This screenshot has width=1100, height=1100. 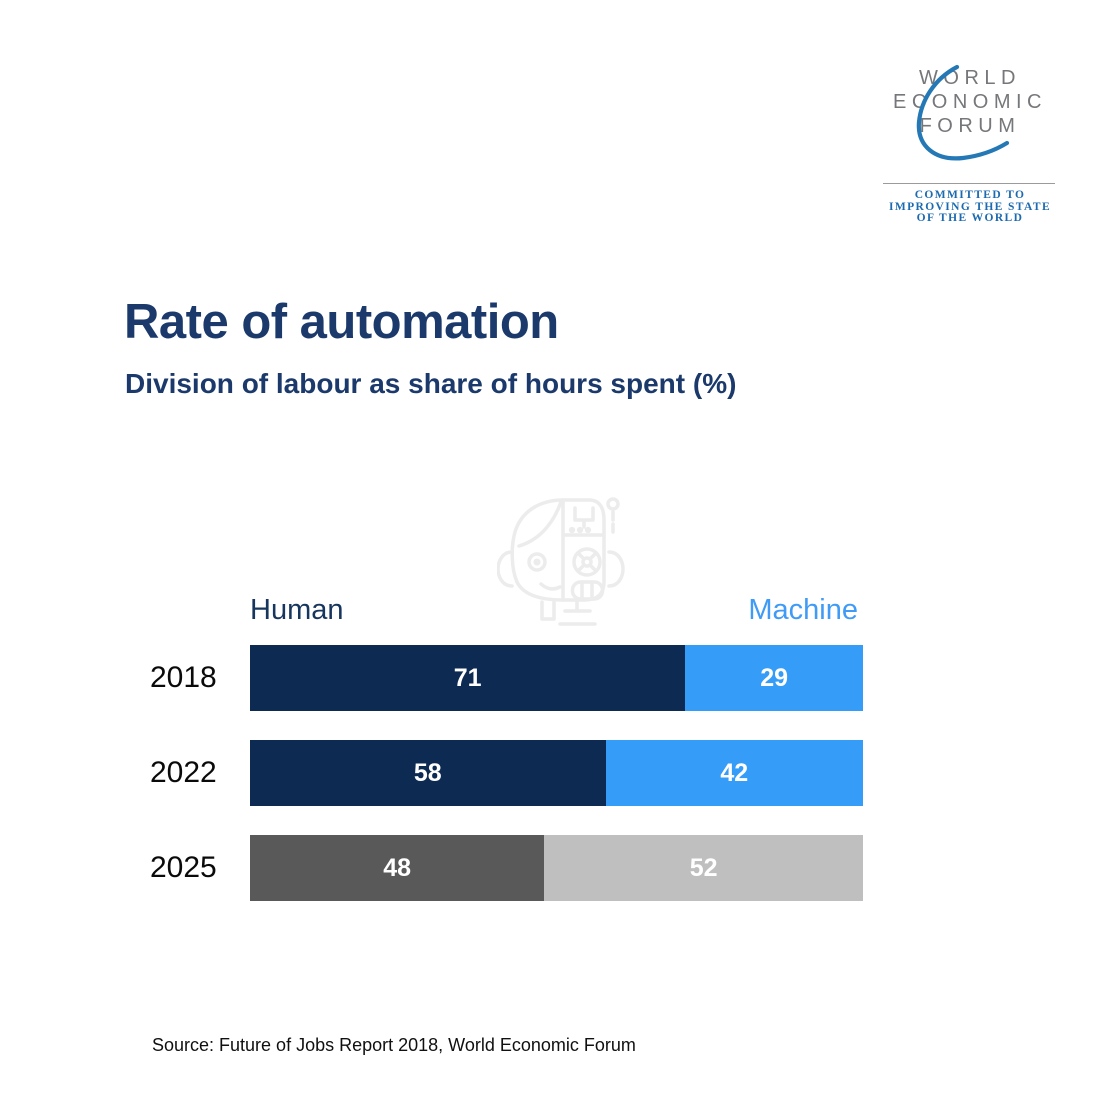 I want to click on machine-bar-segment: 42, so click(x=734, y=773).